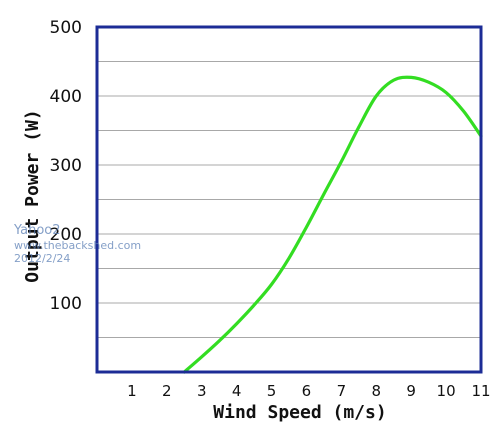  Describe the element at coordinates (66, 97) in the screenshot. I see `y-tick-label-400: 400` at that location.